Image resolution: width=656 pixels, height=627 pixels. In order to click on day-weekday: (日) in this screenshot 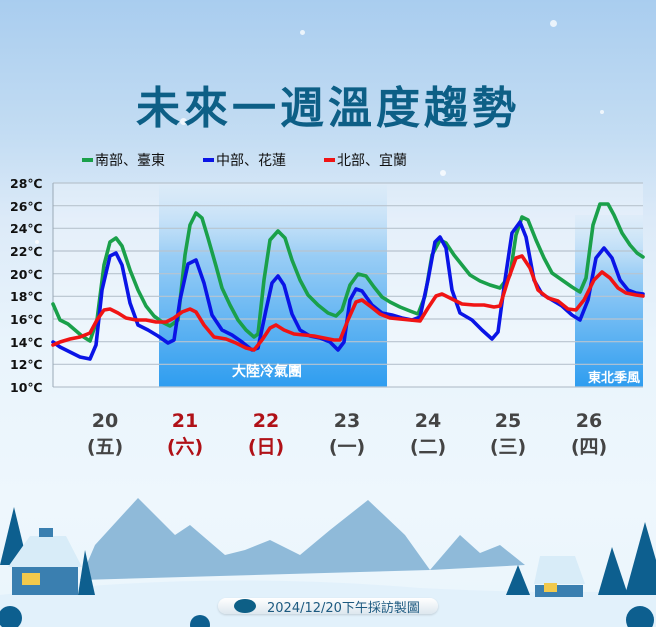, I will do `click(266, 447)`.